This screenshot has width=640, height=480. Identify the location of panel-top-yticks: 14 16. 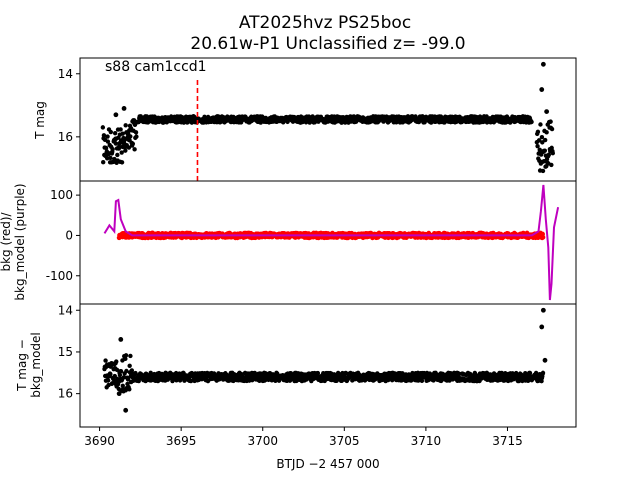
(69, 105).